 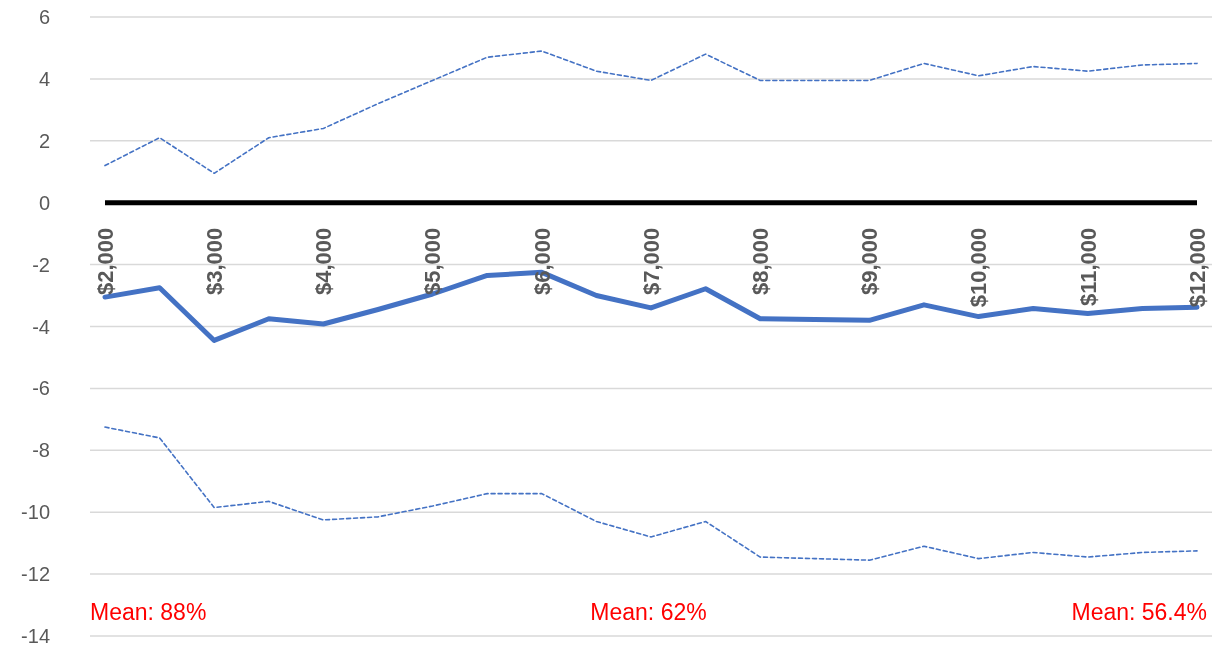 I want to click on x-tick-label: $7,000, so click(x=651, y=261).